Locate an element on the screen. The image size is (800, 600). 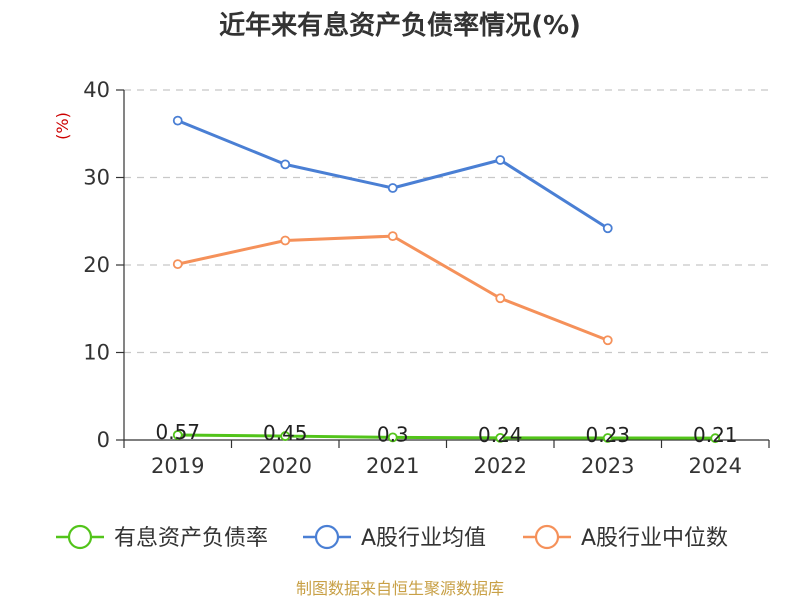
data-labels: 0.57 0.45 0.3 0.24 0.23 0.21 is located at coordinates (446, 433).